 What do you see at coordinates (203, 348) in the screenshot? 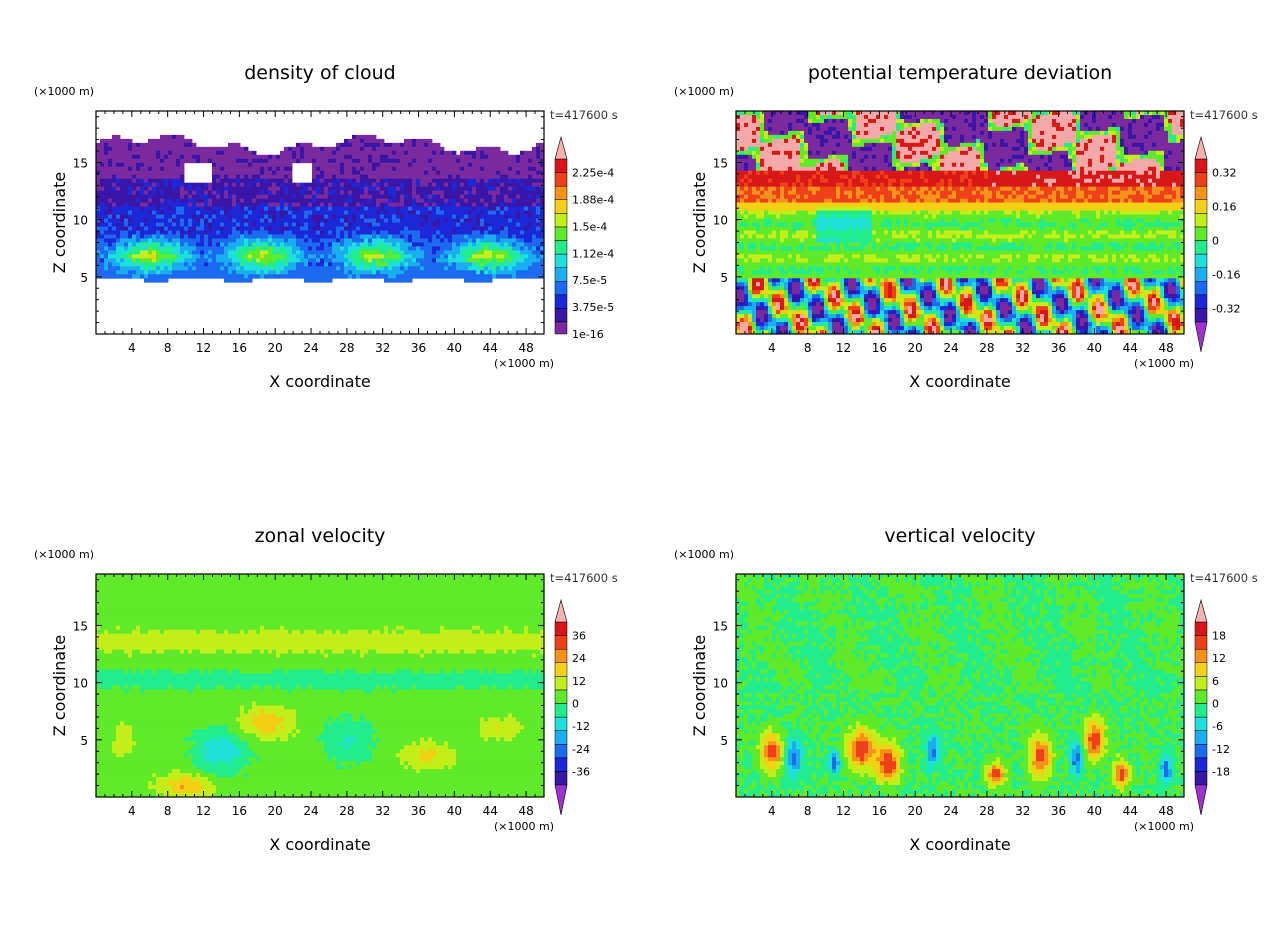
I see `x-tick-label: 12` at bounding box center [203, 348].